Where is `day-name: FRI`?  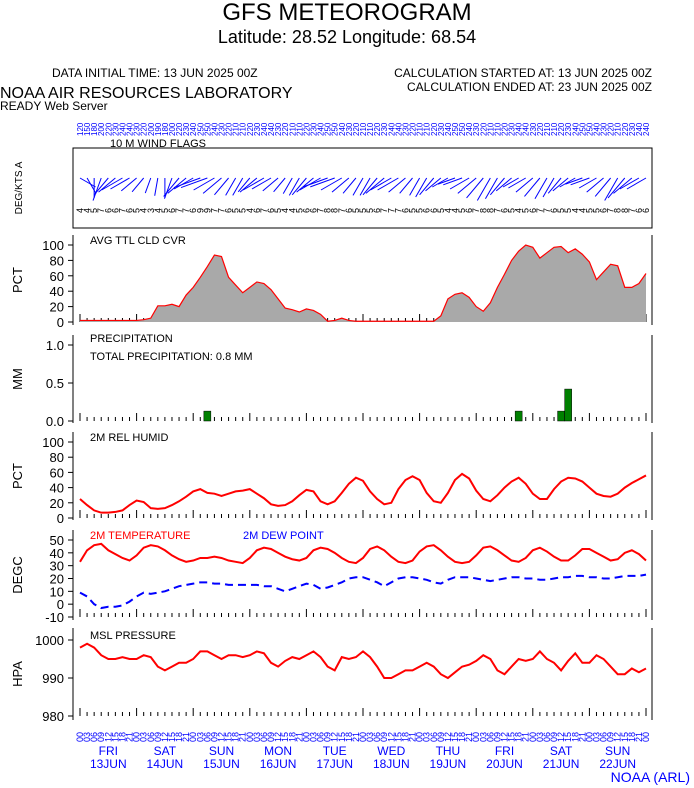 day-name: FRI is located at coordinates (108, 751).